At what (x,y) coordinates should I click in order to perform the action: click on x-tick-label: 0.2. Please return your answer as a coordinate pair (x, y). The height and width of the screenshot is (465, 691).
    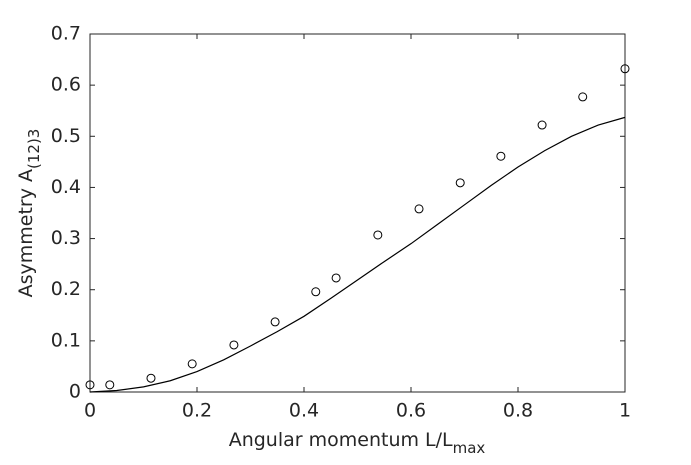
    Looking at the image, I should click on (197, 411).